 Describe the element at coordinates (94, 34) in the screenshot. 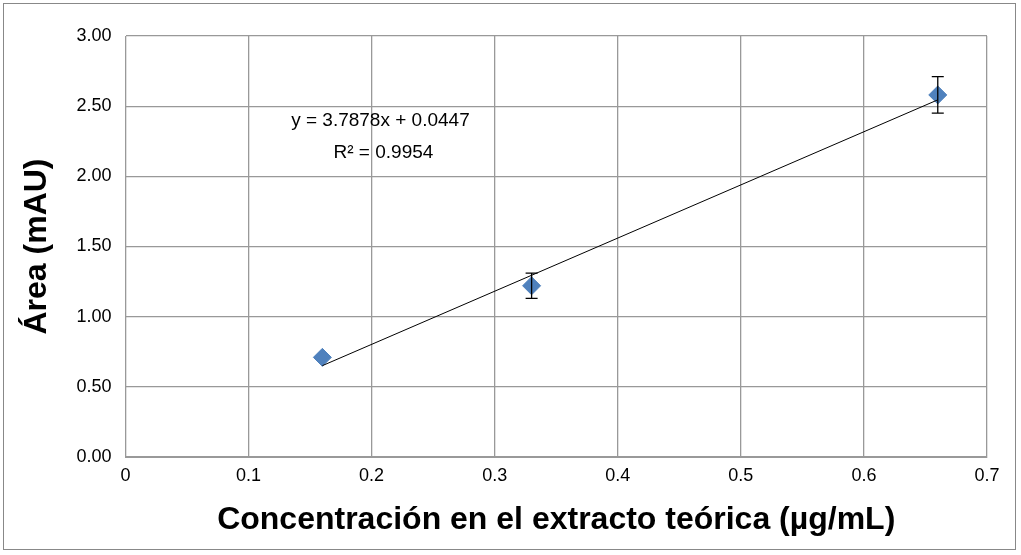

I see `y-tick-label: 3.00` at that location.